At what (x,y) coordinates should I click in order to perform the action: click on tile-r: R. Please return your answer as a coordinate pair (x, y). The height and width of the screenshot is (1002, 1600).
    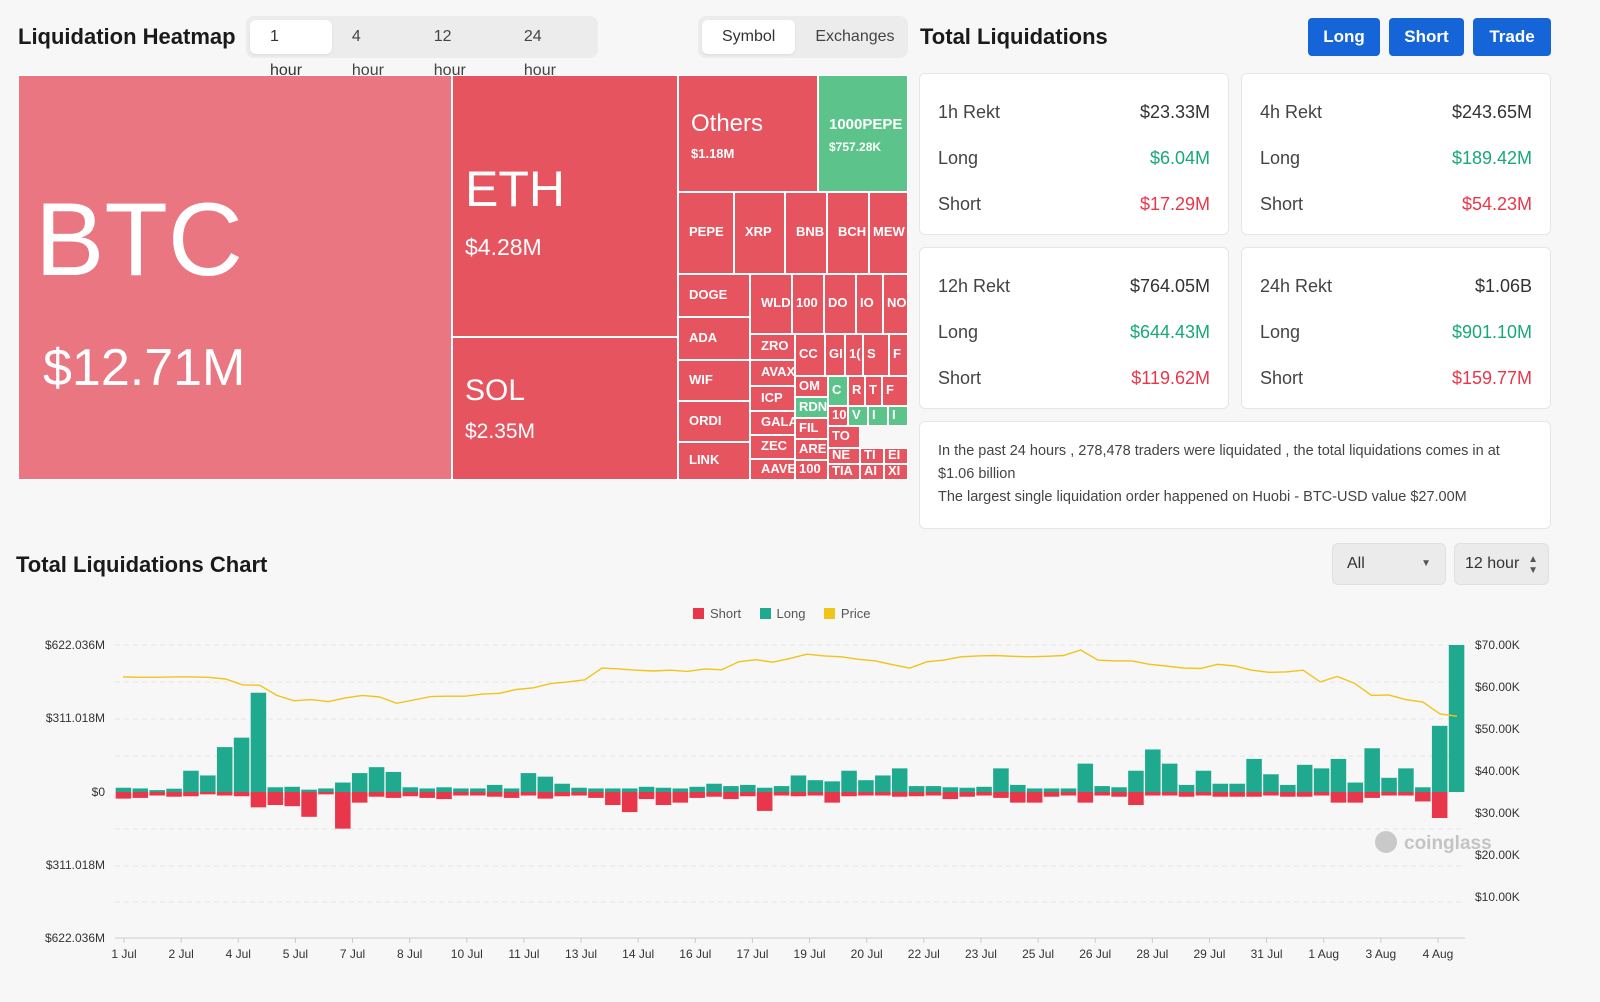
    Looking at the image, I should click on (856, 391).